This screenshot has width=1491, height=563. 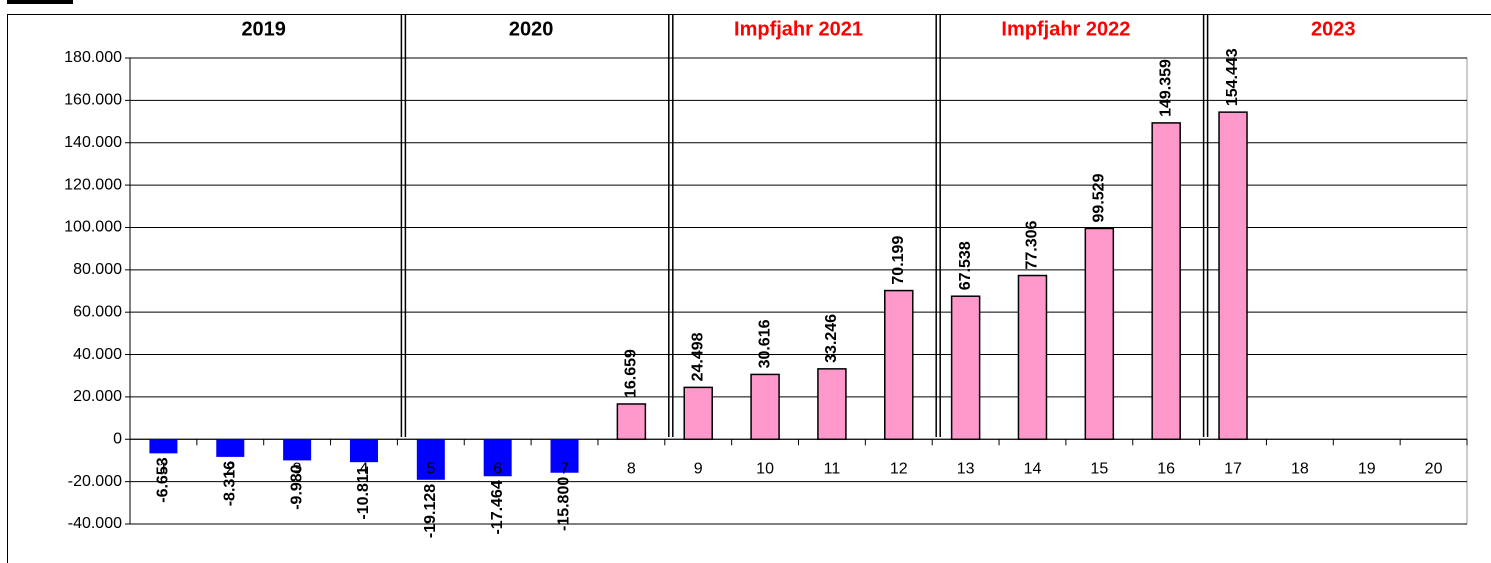 I want to click on x-tick-label: 6, so click(x=497, y=468).